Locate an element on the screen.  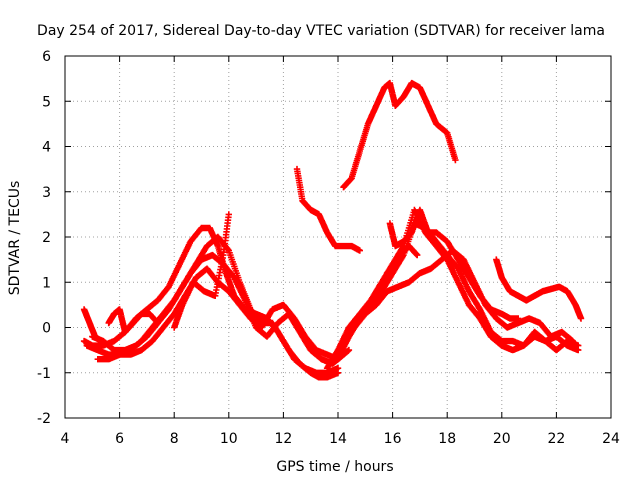
y-tick-label: 1 is located at coordinates (46, 283).